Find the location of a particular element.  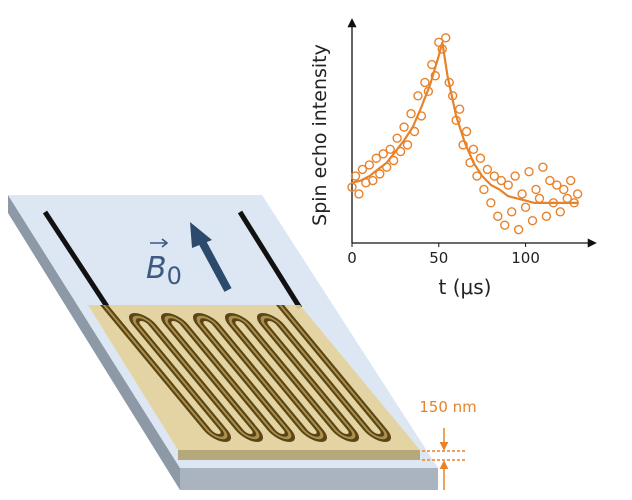

field-arrowhead is located at coordinates (201, 235).